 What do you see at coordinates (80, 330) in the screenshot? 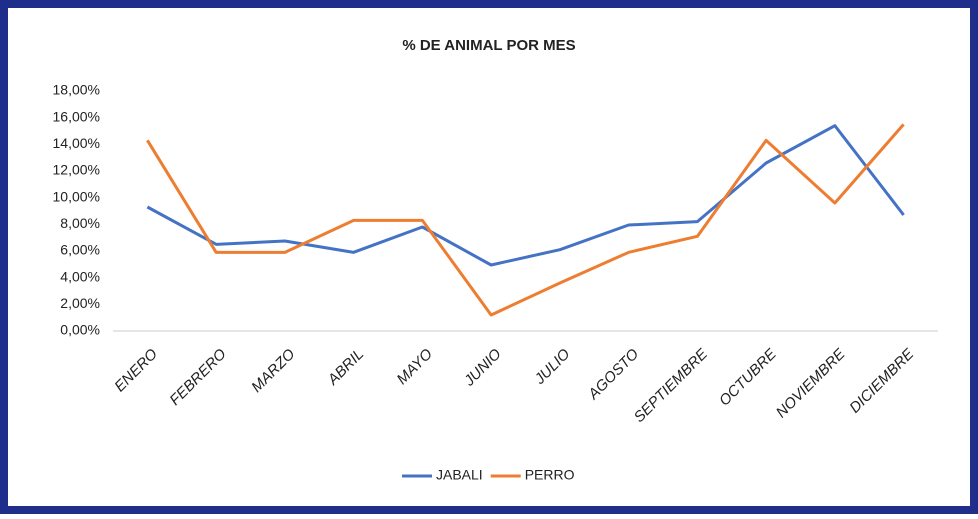
I see `y-tick-label: 0,00%` at bounding box center [80, 330].